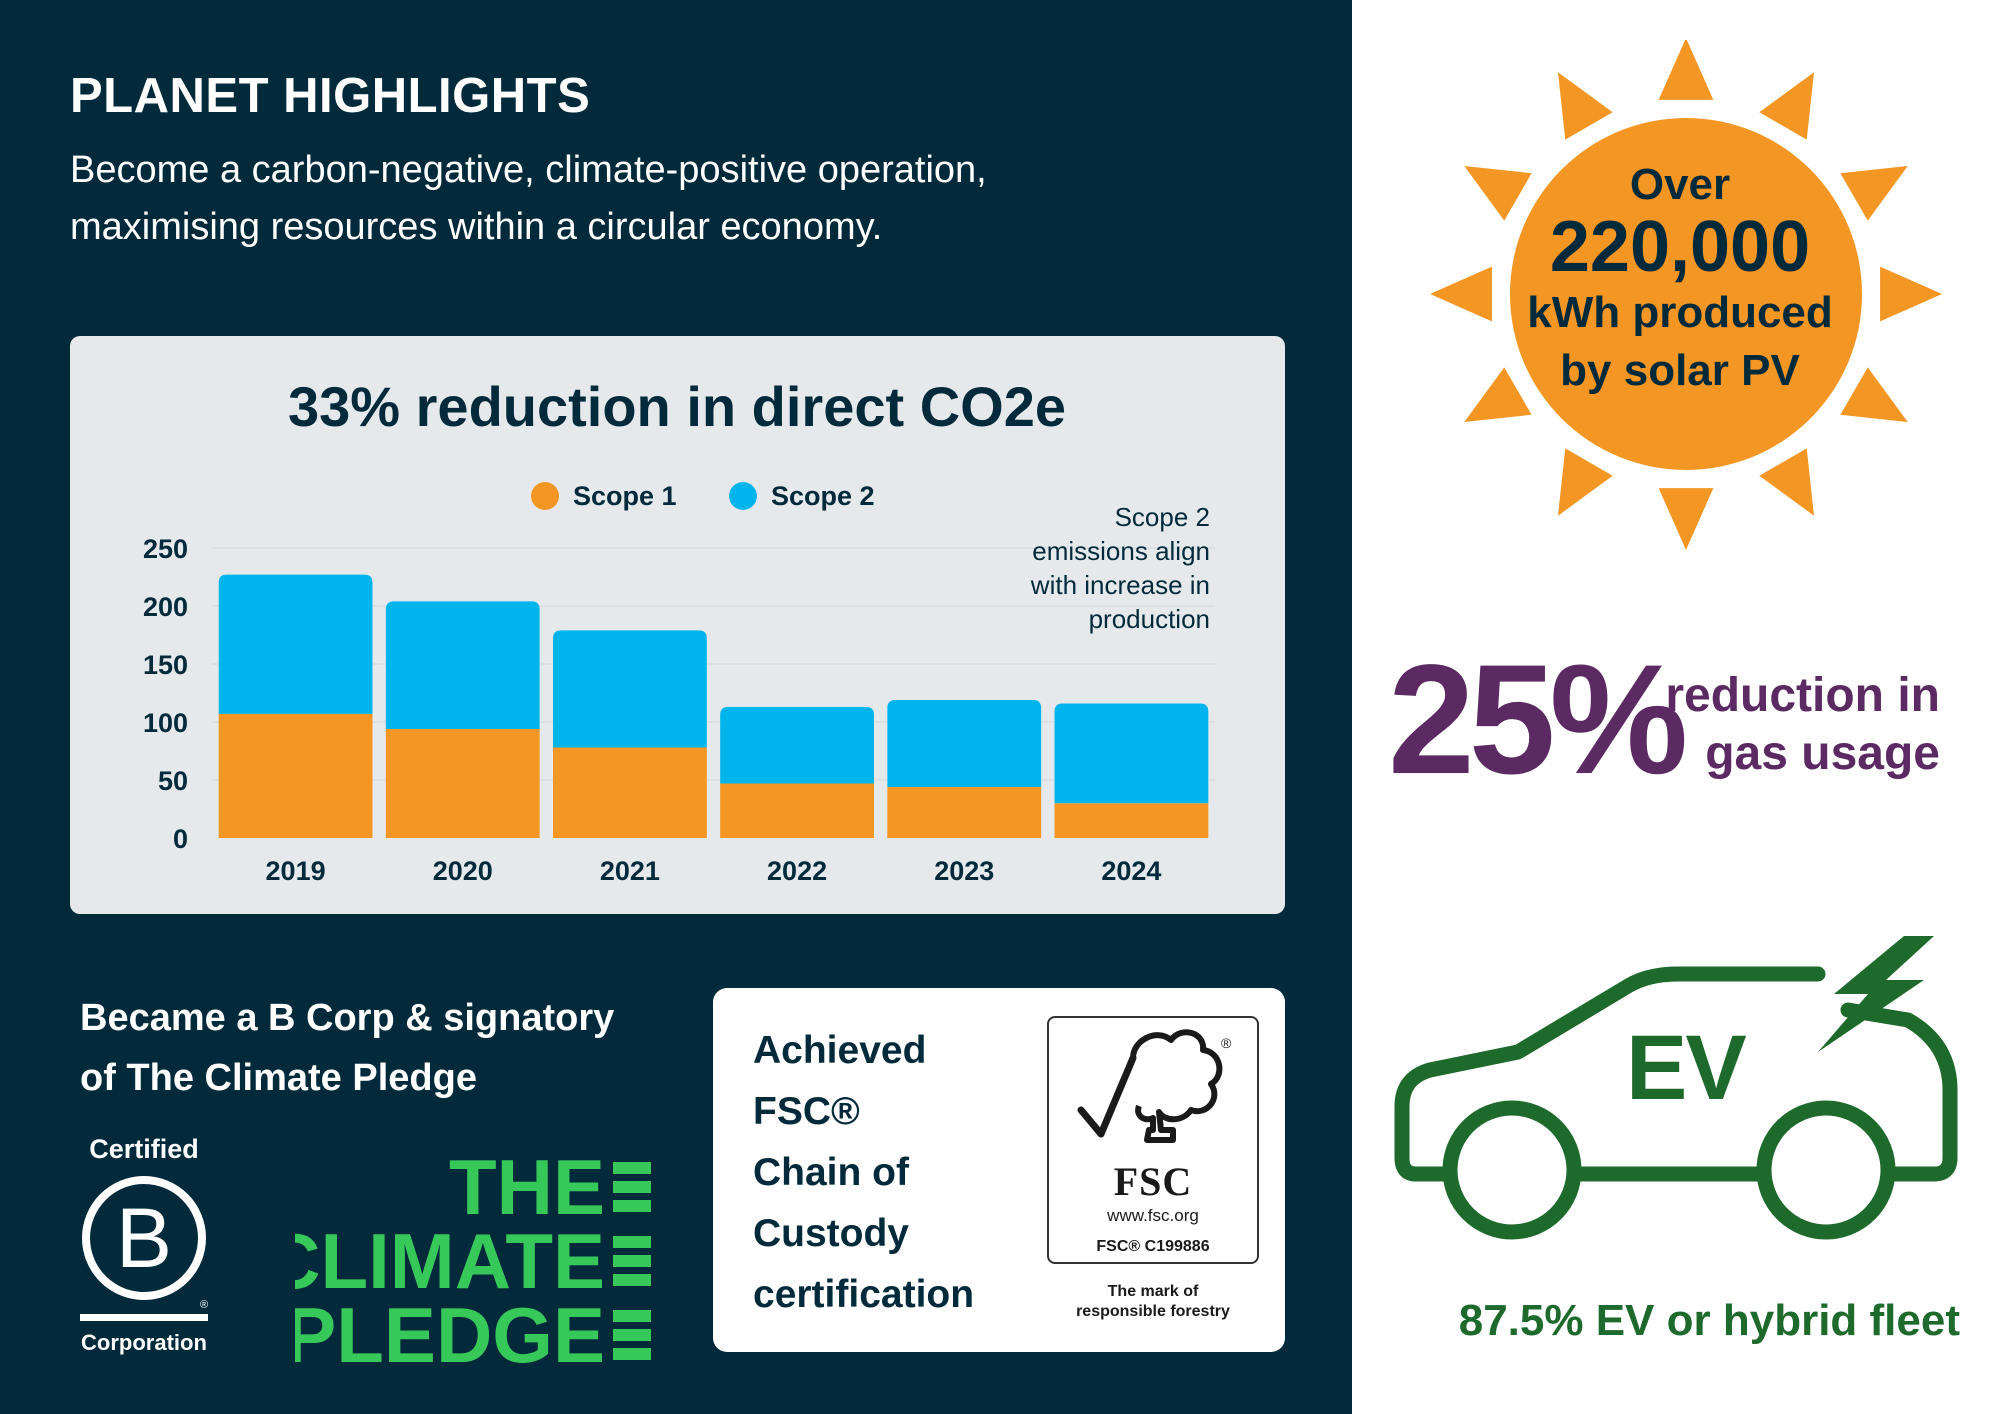 Image resolution: width=2000 pixels, height=1414 pixels. Describe the element at coordinates (1802, 695) in the screenshot. I see `gas-line-1: reduction in` at that location.